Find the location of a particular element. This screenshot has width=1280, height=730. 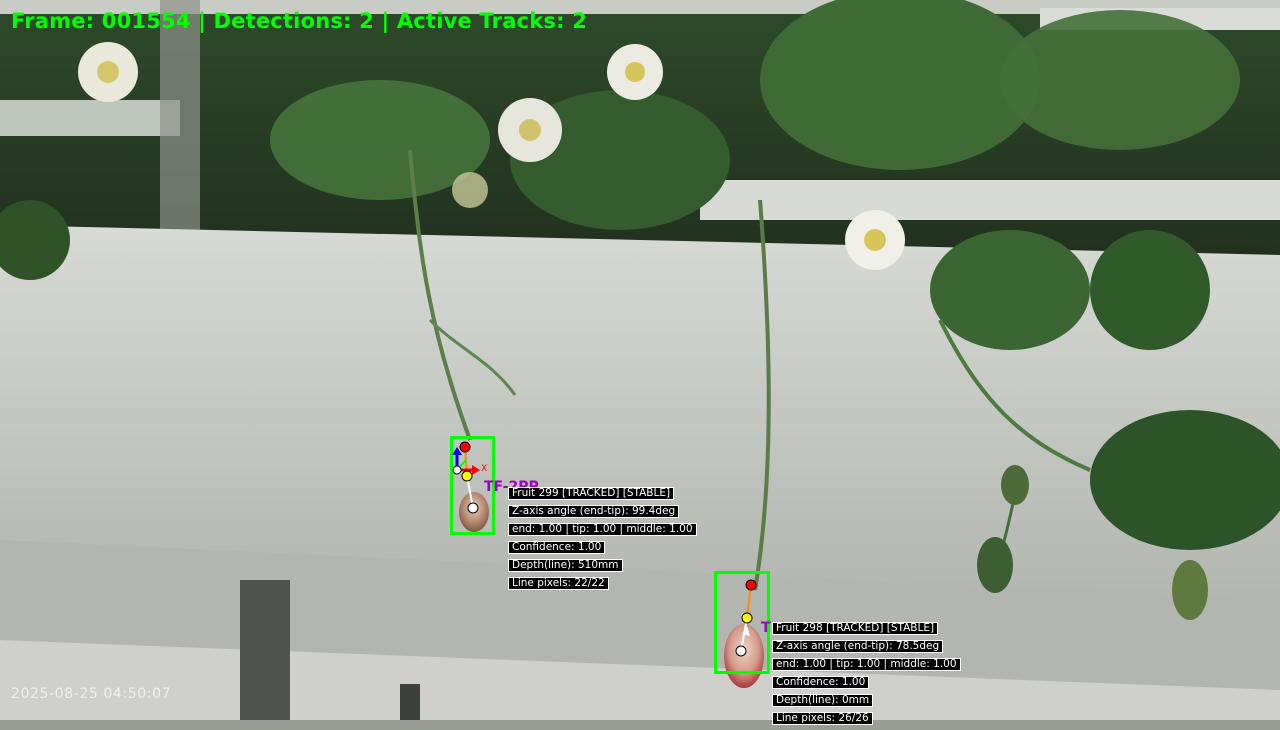

info-title: Fruit 298 [TRACKED] [STABLE] is located at coordinates (855, 628).